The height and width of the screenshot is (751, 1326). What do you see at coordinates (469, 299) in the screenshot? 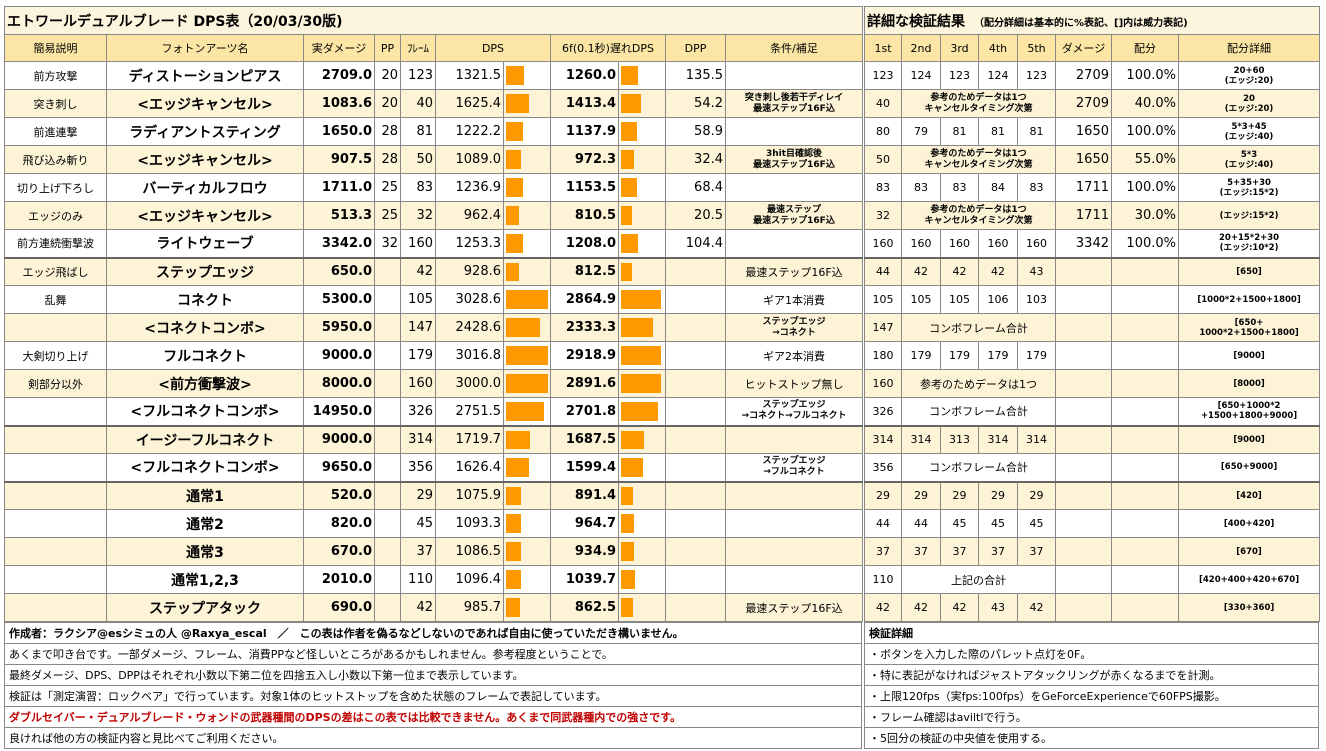
I see `row-dps: 3028.6` at bounding box center [469, 299].